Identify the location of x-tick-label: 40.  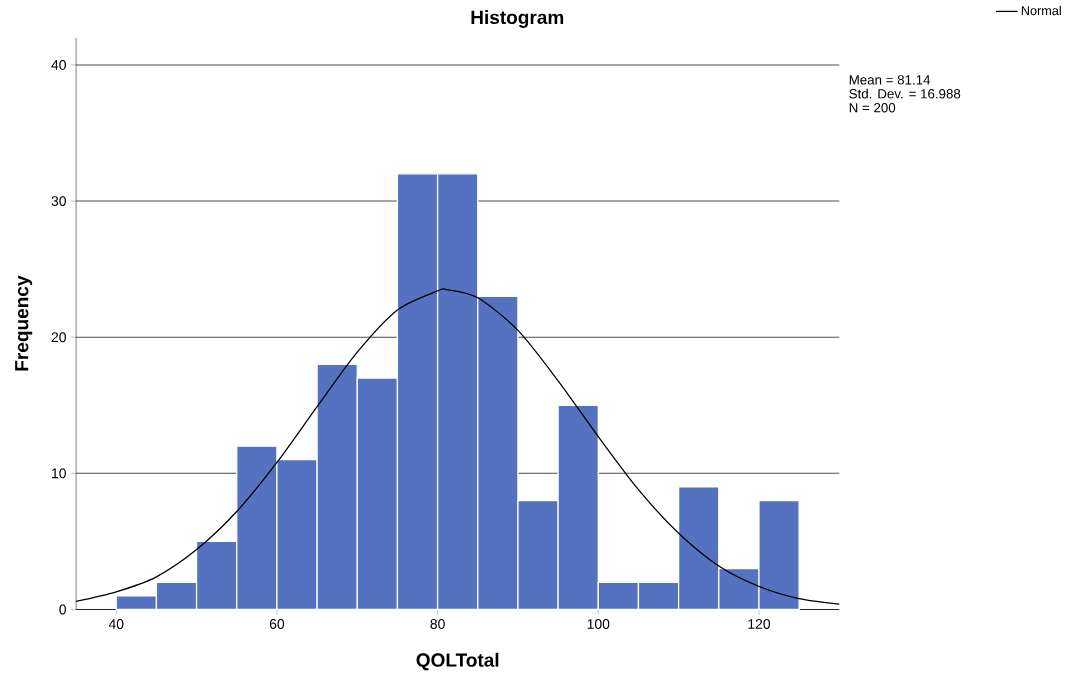
(116, 624).